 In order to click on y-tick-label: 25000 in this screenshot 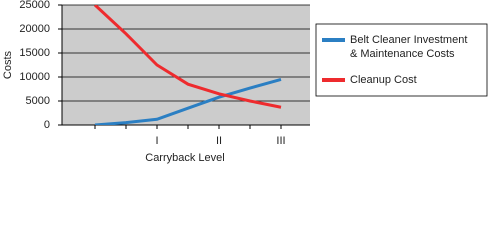, I will do `click(34, 5)`.